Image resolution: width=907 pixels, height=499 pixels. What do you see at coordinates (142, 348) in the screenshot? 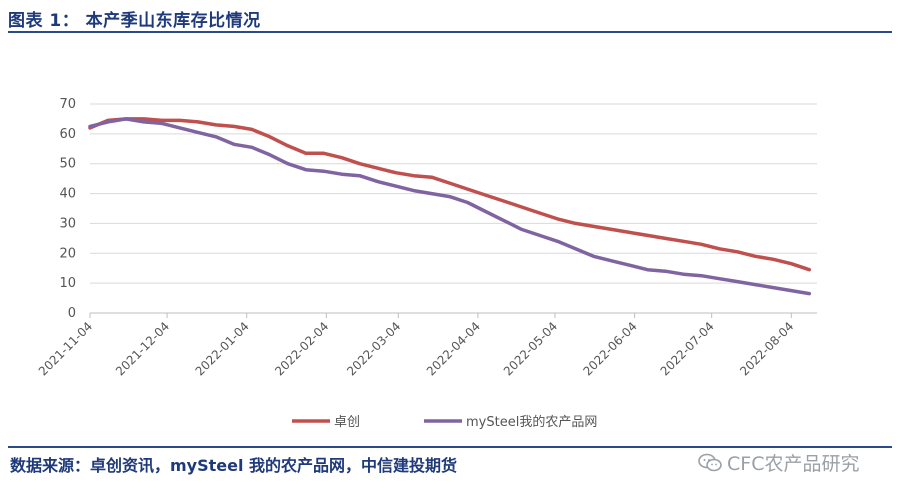
I see `x-tick-label: 2021-12-04` at bounding box center [142, 348].